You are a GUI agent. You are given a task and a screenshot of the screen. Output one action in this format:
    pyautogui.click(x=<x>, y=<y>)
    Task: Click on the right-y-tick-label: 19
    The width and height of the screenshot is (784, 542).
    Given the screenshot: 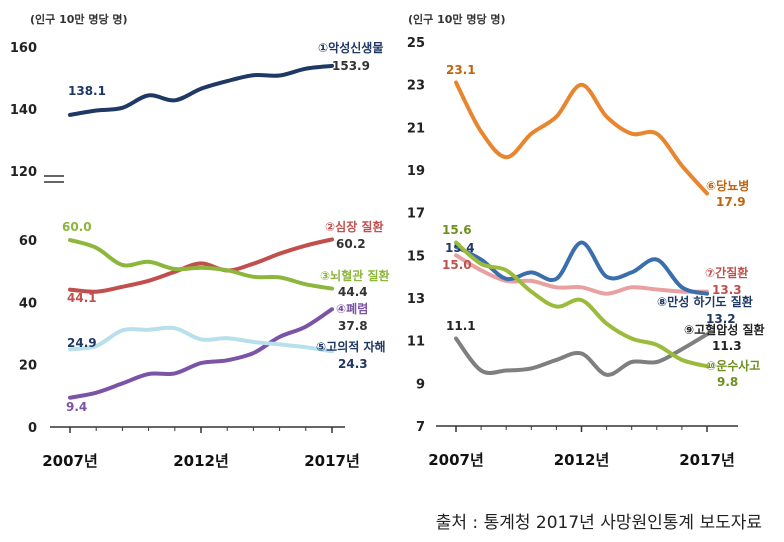 What is the action you would take?
    pyautogui.click(x=416, y=171)
    